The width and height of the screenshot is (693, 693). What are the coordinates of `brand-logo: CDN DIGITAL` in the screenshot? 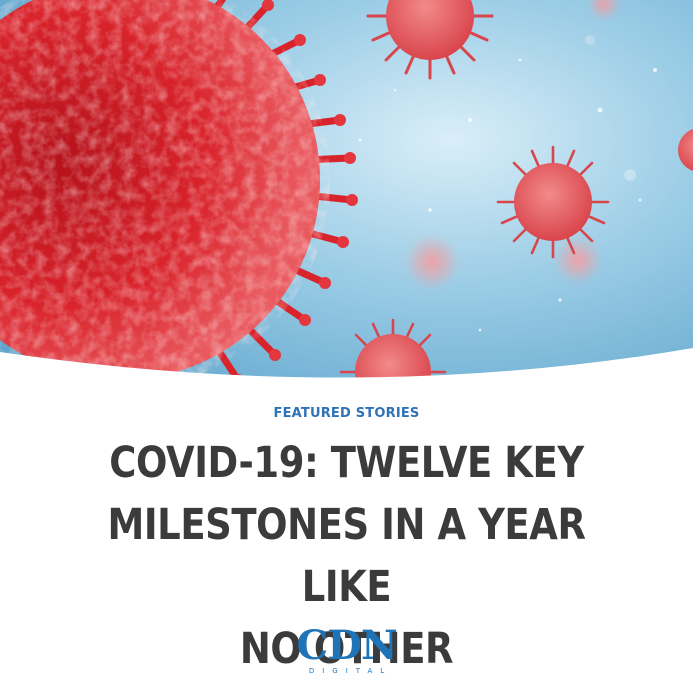 It's located at (346, 649).